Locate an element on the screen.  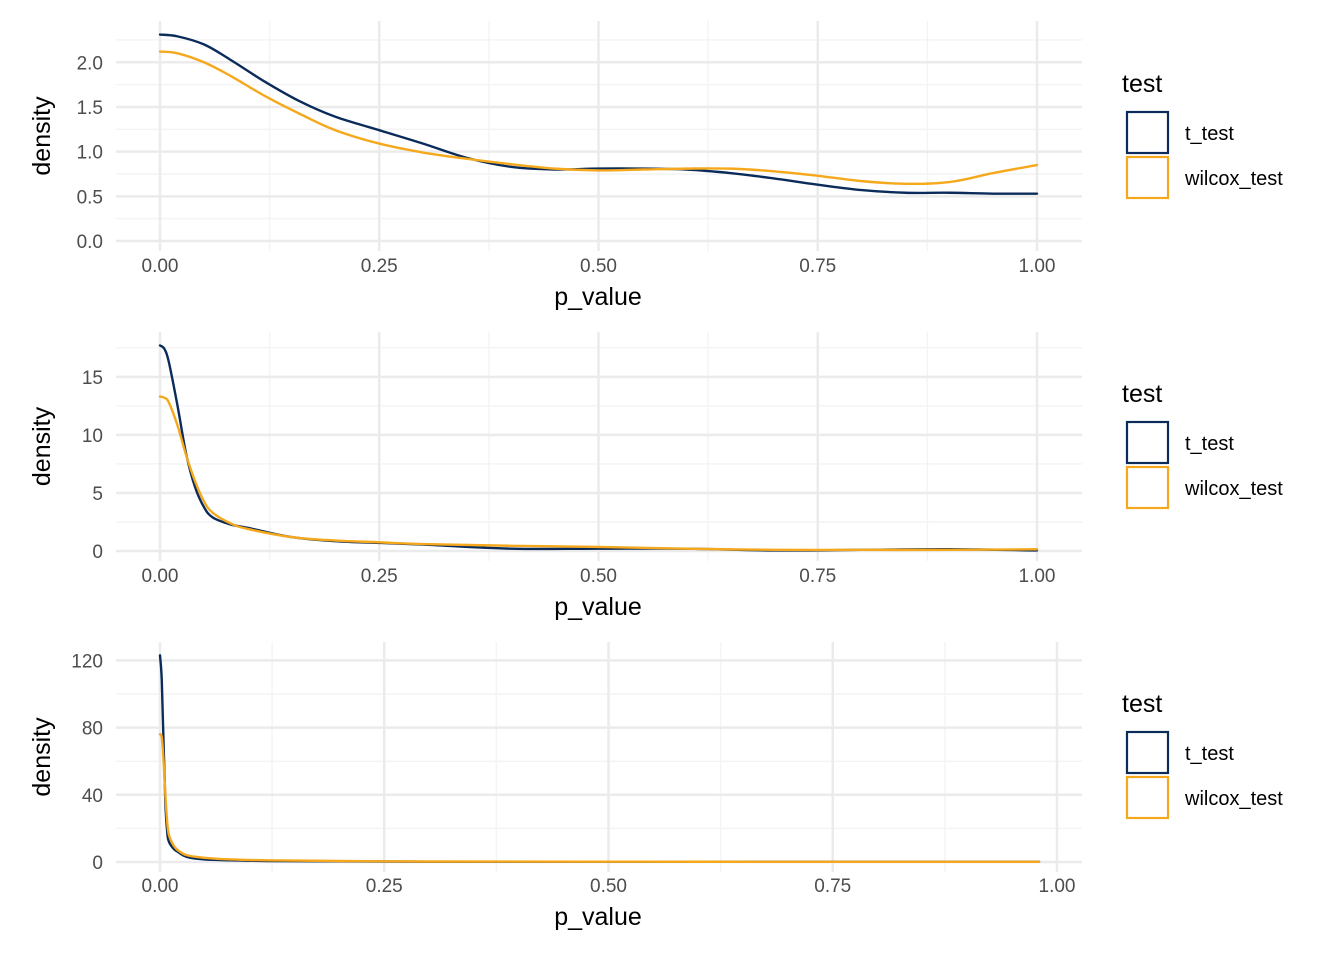
y-tick-label: 5 is located at coordinates (97, 494).